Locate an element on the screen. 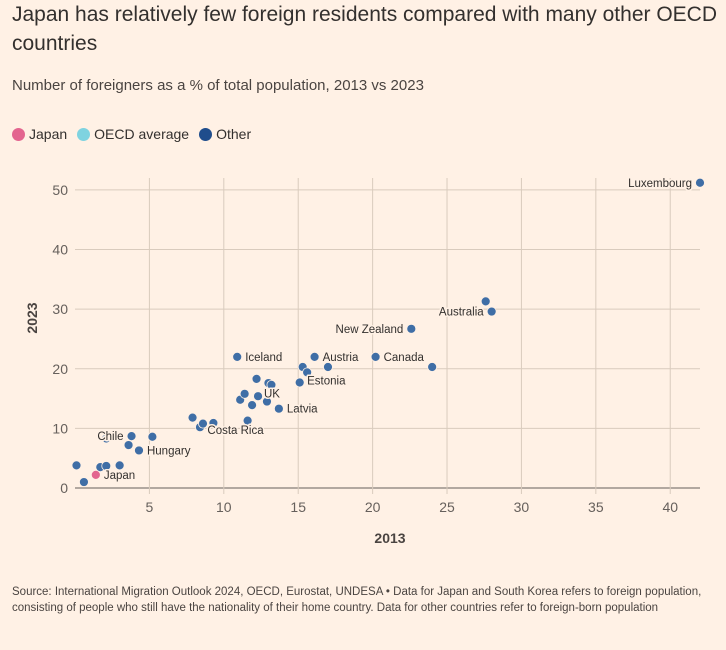 The image size is (726, 650). y-tick-label: 20 is located at coordinates (60, 369).